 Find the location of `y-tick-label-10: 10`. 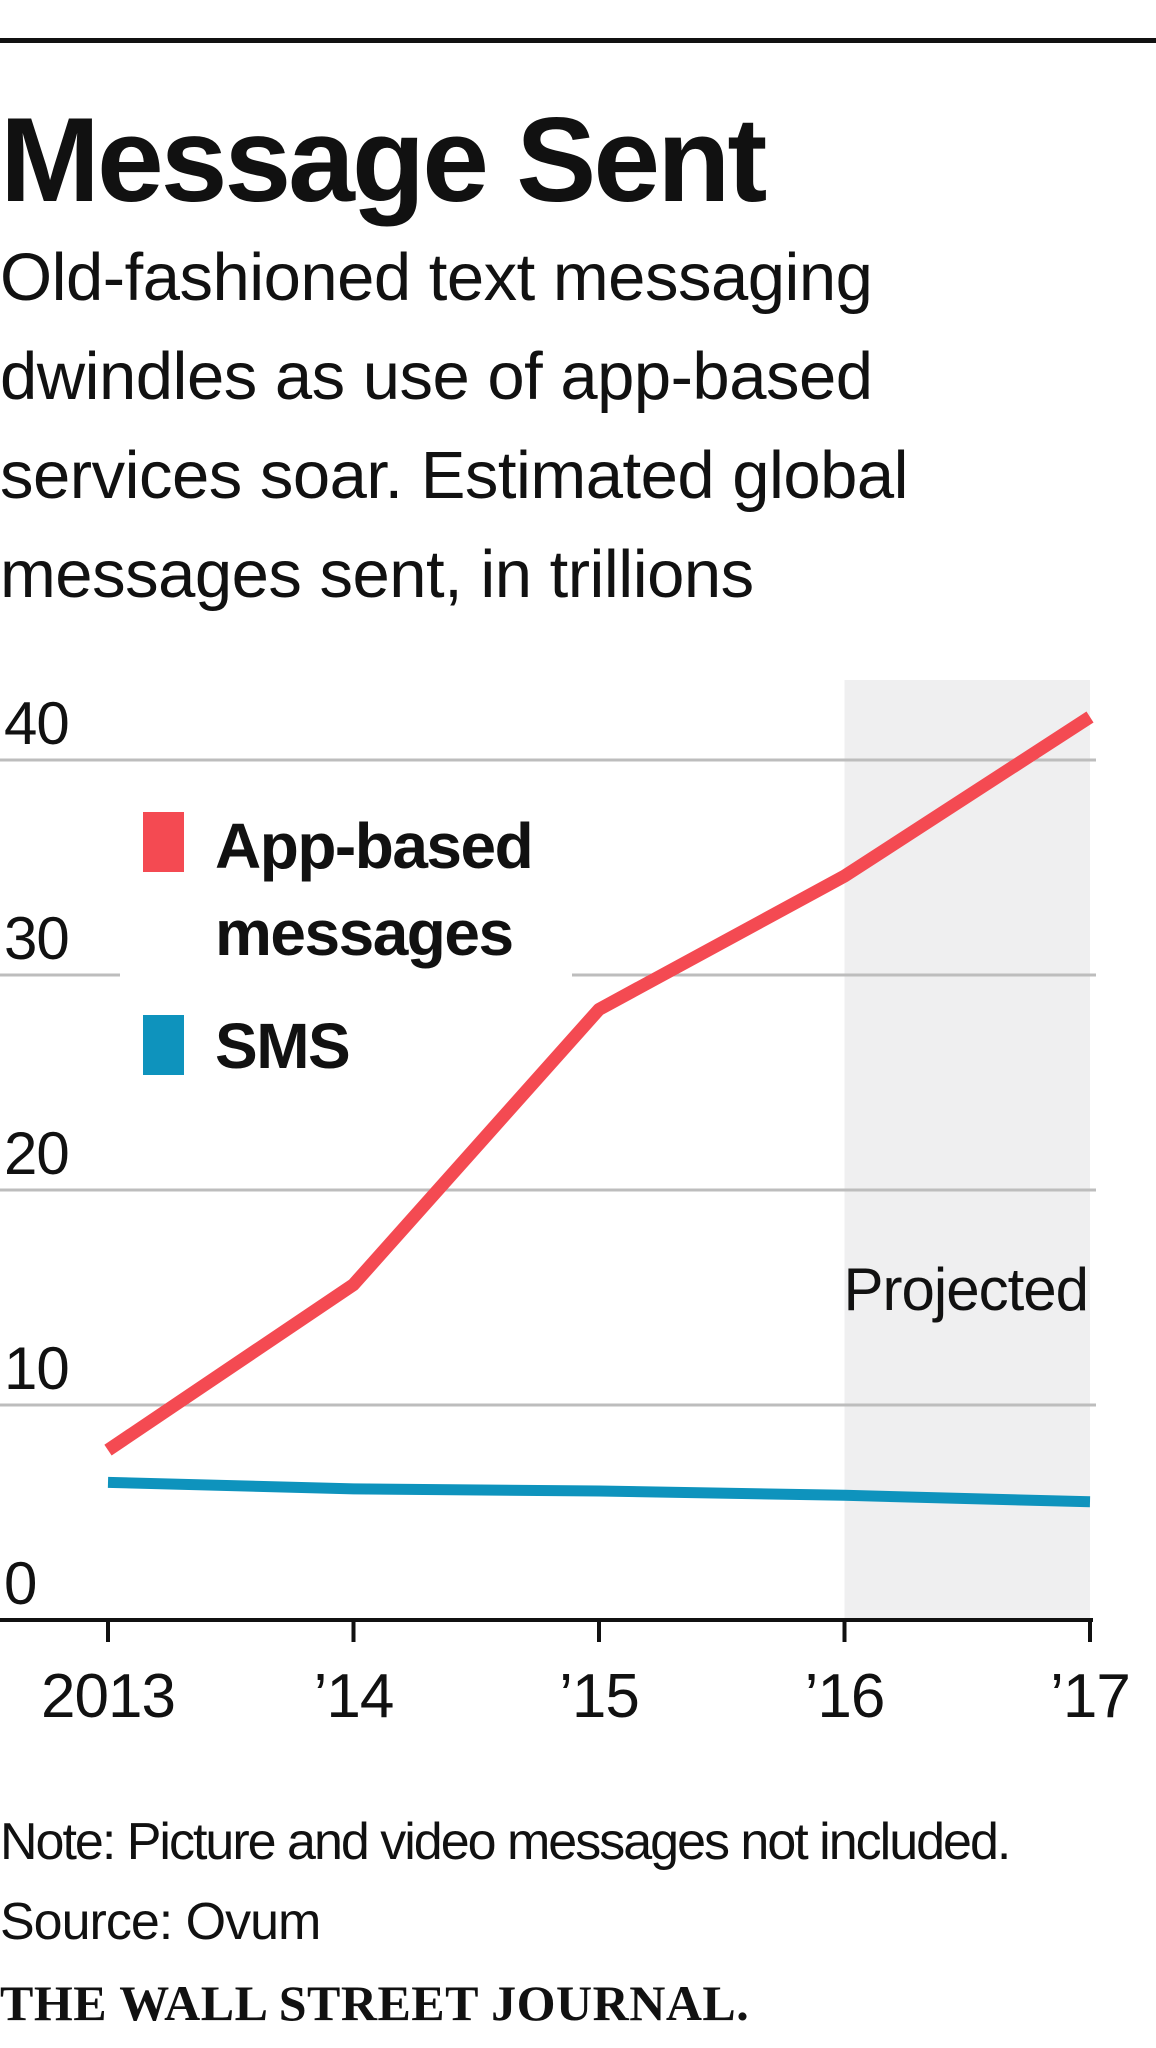

y-tick-label-10: 10 is located at coordinates (36, 1368).